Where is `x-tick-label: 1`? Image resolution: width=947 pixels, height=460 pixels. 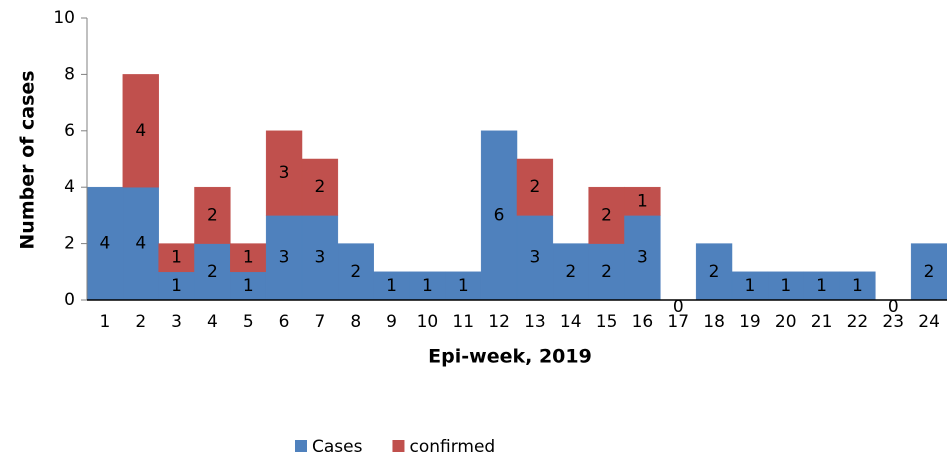
x-tick-label: 1 is located at coordinates (105, 322).